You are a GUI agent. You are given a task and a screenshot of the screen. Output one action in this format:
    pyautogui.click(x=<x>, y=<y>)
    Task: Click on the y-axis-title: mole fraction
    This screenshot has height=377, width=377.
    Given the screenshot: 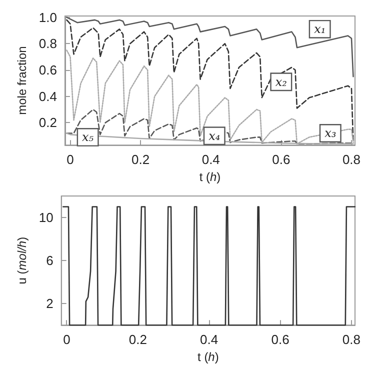 What is the action you would take?
    pyautogui.click(x=22, y=80)
    